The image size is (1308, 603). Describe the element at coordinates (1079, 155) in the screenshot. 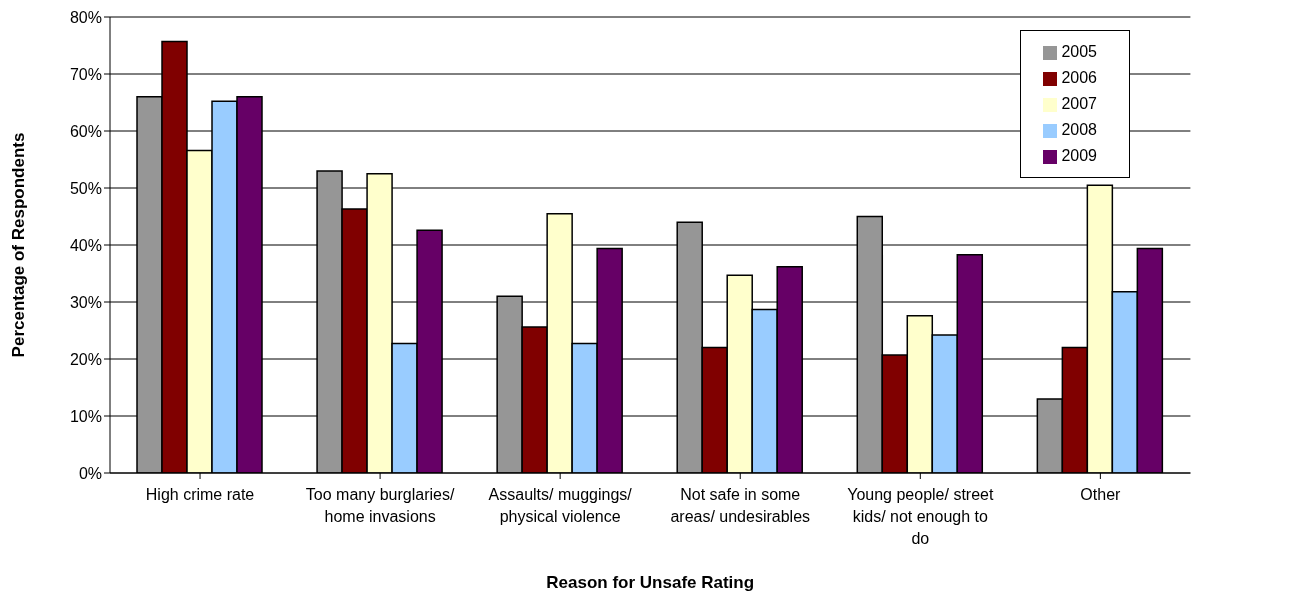

I see `legend-label: 2009` at that location.